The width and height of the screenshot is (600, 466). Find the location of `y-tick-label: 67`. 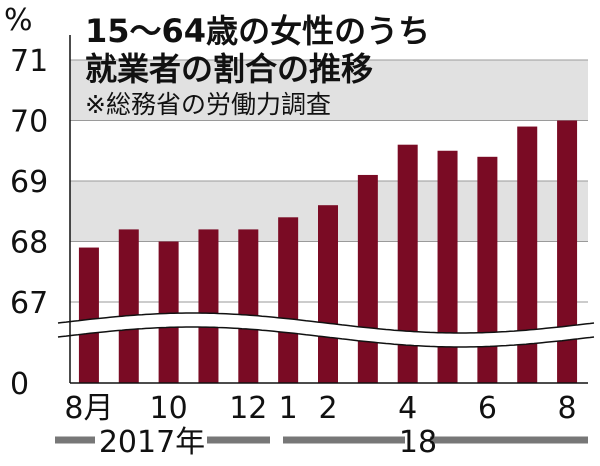

y-tick-label: 67 is located at coordinates (29, 303).